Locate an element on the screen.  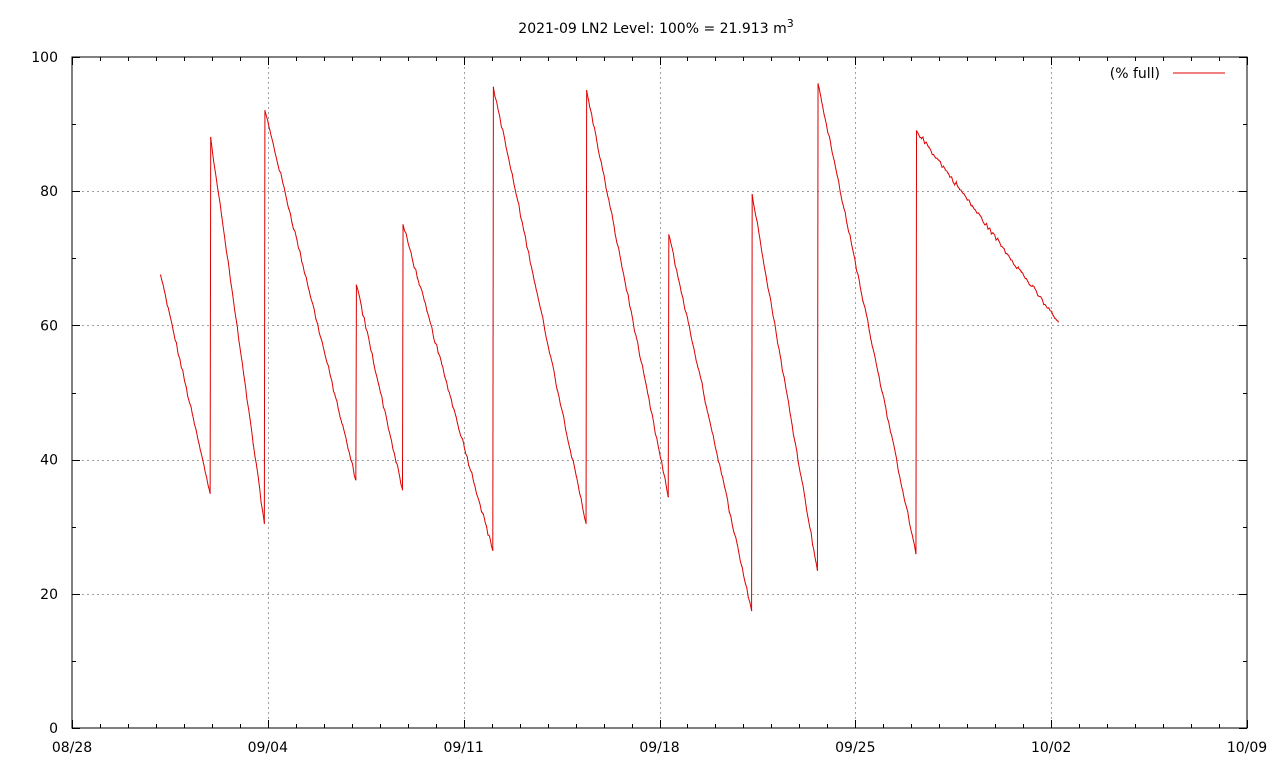
legend-label: (% full) is located at coordinates (1135, 74).